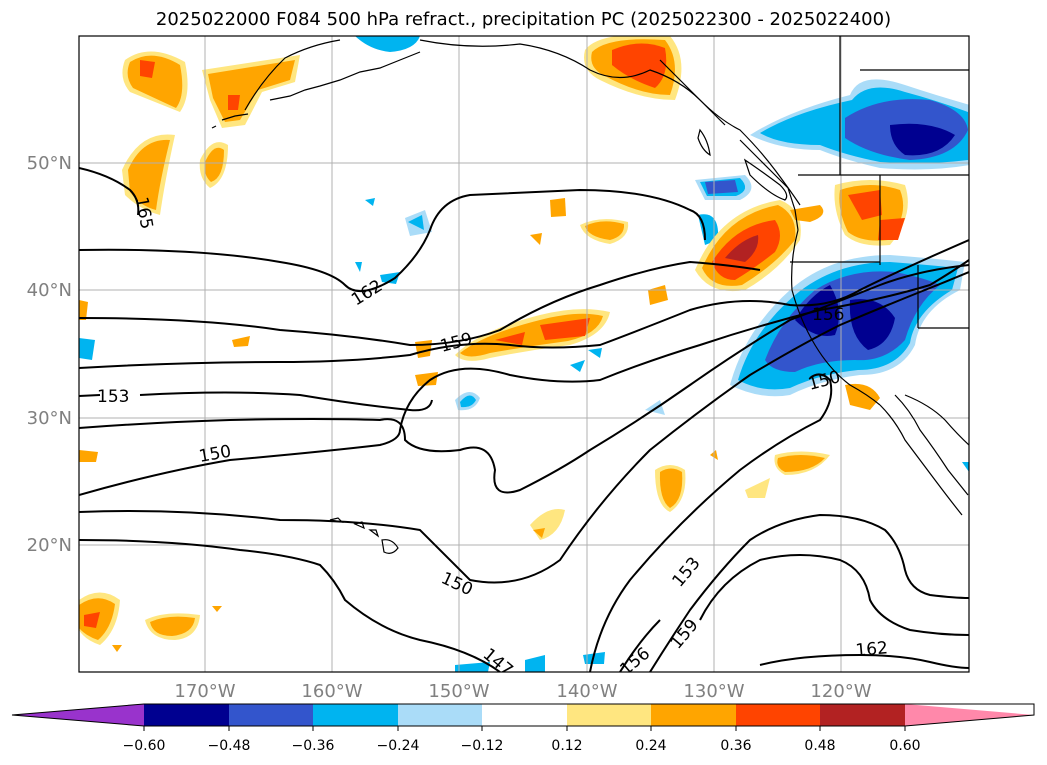 This screenshot has height=765, width=1047. What do you see at coordinates (113, 397) in the screenshot?
I see `contour-label: 153` at bounding box center [113, 397].